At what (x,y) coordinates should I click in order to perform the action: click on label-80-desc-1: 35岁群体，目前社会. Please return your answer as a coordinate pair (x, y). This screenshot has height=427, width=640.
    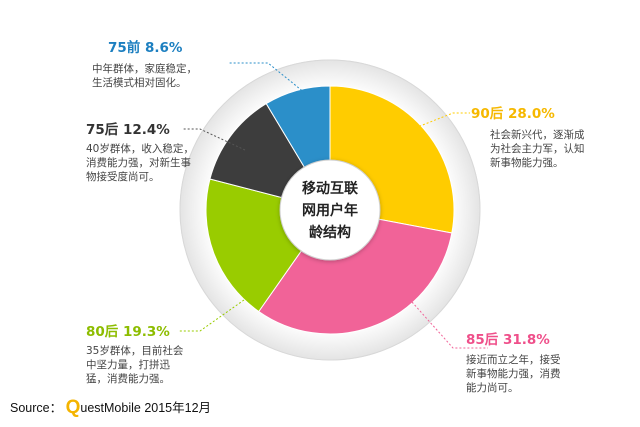
    Looking at the image, I should click on (135, 350).